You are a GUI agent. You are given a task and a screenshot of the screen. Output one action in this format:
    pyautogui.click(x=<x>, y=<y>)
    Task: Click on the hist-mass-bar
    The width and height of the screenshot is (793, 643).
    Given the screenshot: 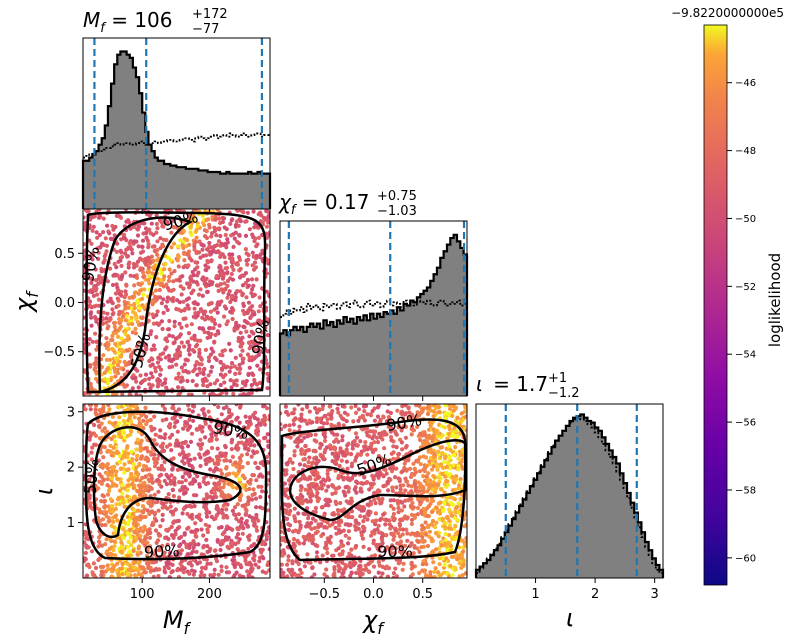 What is the action you would take?
    pyautogui.click(x=225, y=191)
    